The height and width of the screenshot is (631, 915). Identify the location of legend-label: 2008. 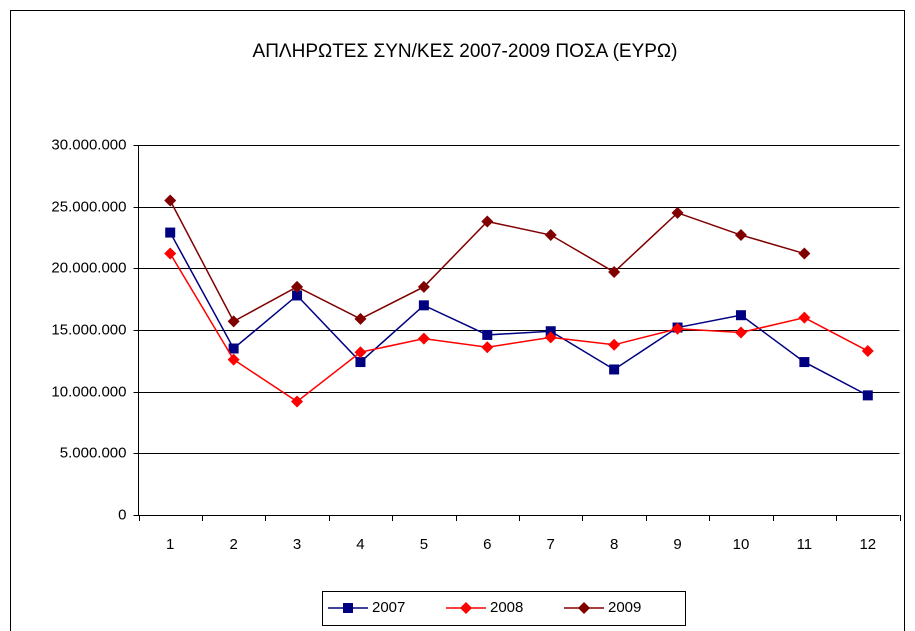
(506, 607).